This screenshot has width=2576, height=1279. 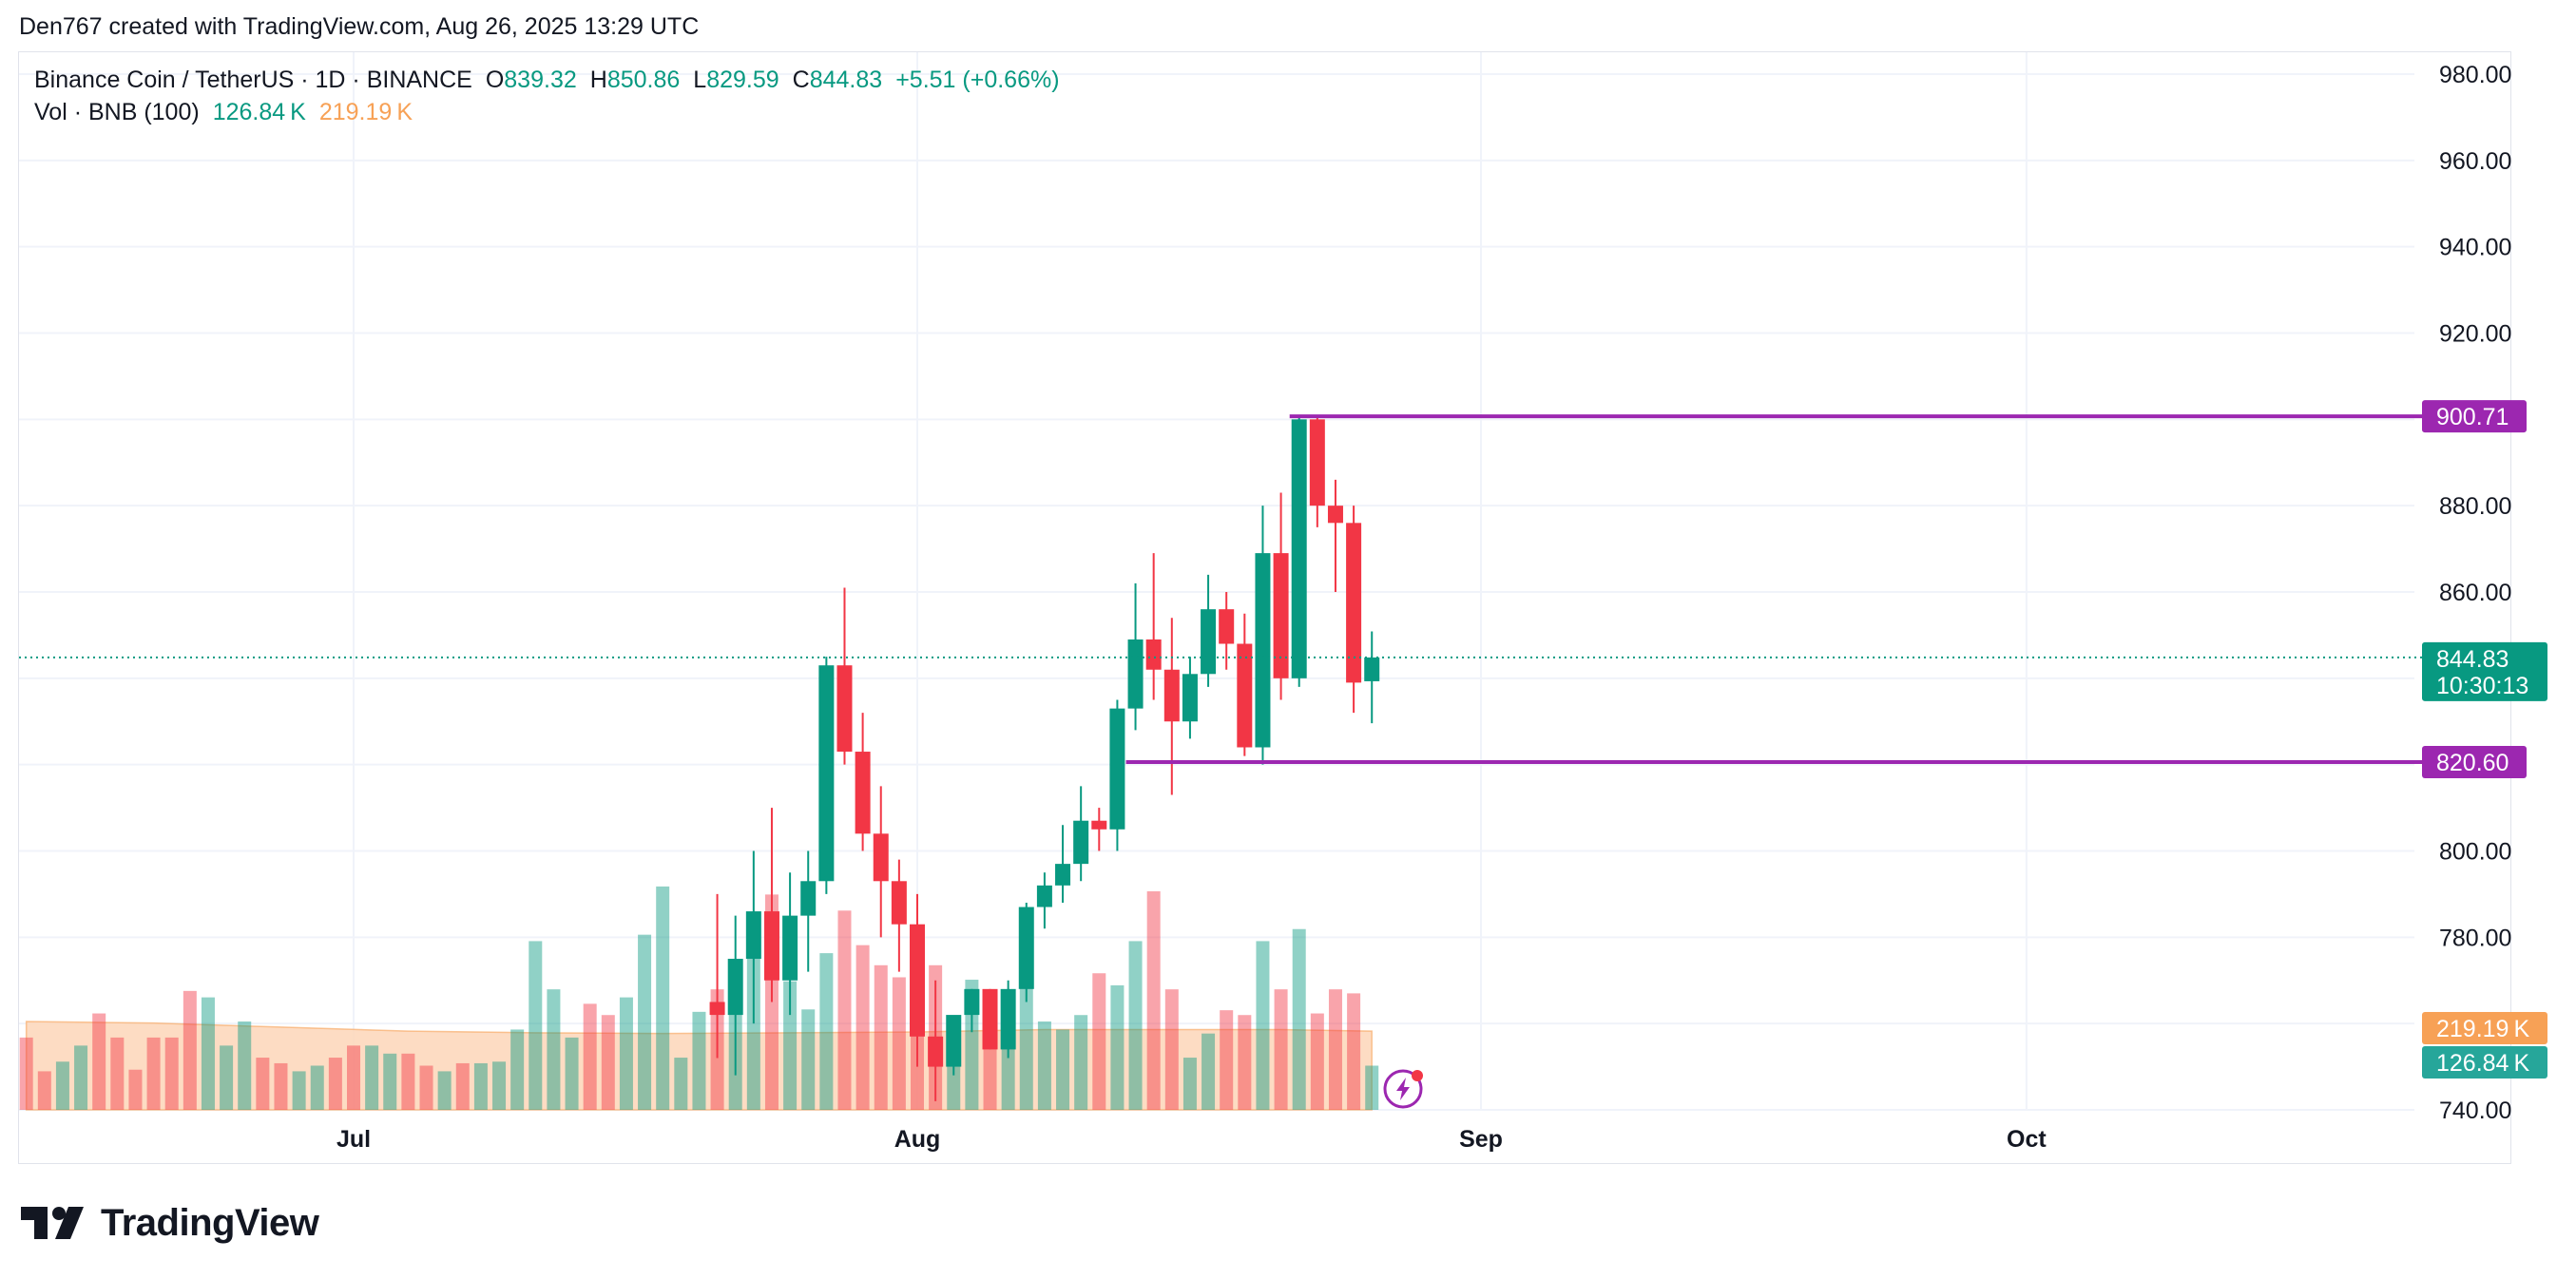 I want to click on high-label: H, so click(x=598, y=80).